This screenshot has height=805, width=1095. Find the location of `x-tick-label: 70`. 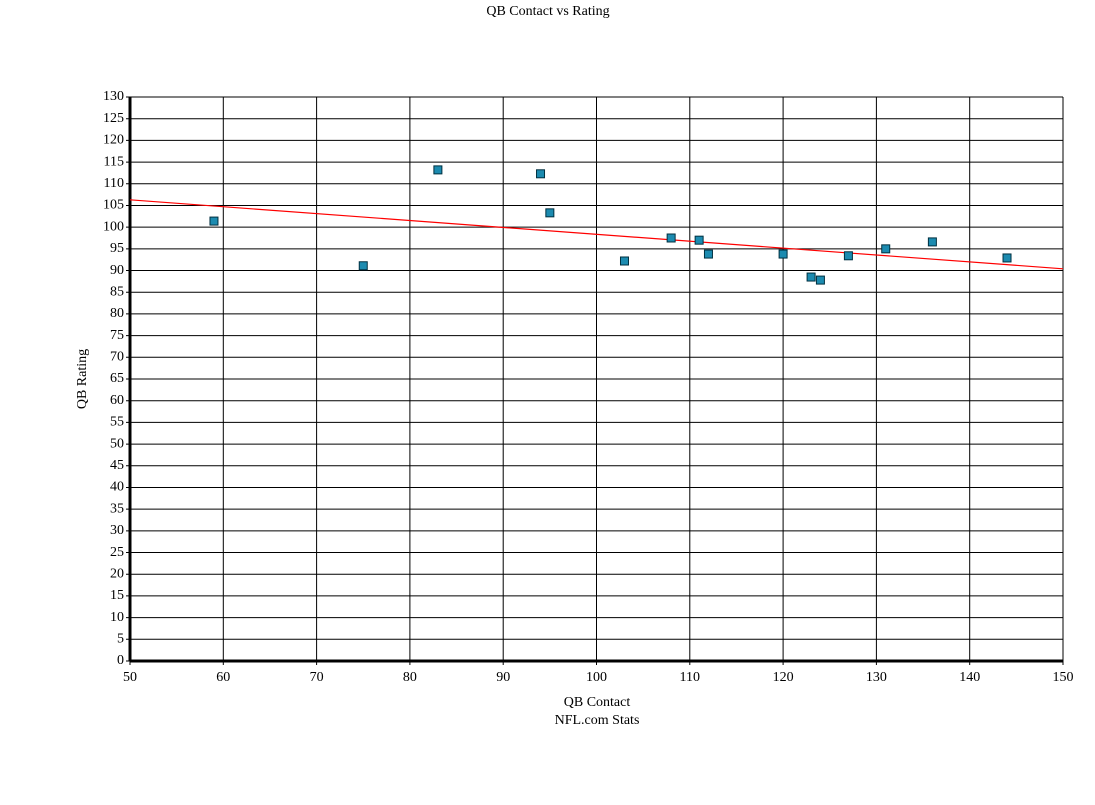

x-tick-label: 70 is located at coordinates (317, 677).